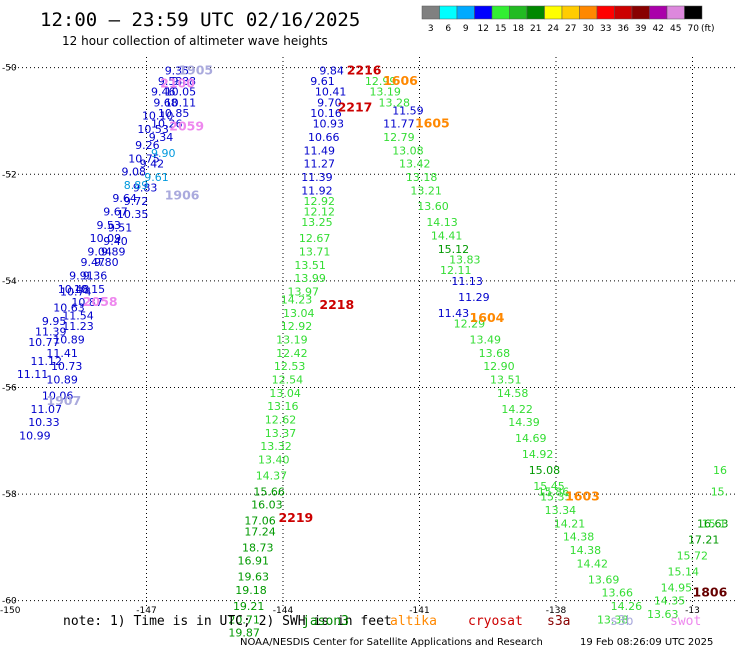 The image size is (740, 650). I want to click on wave-height-point: 17.24, so click(260, 531).